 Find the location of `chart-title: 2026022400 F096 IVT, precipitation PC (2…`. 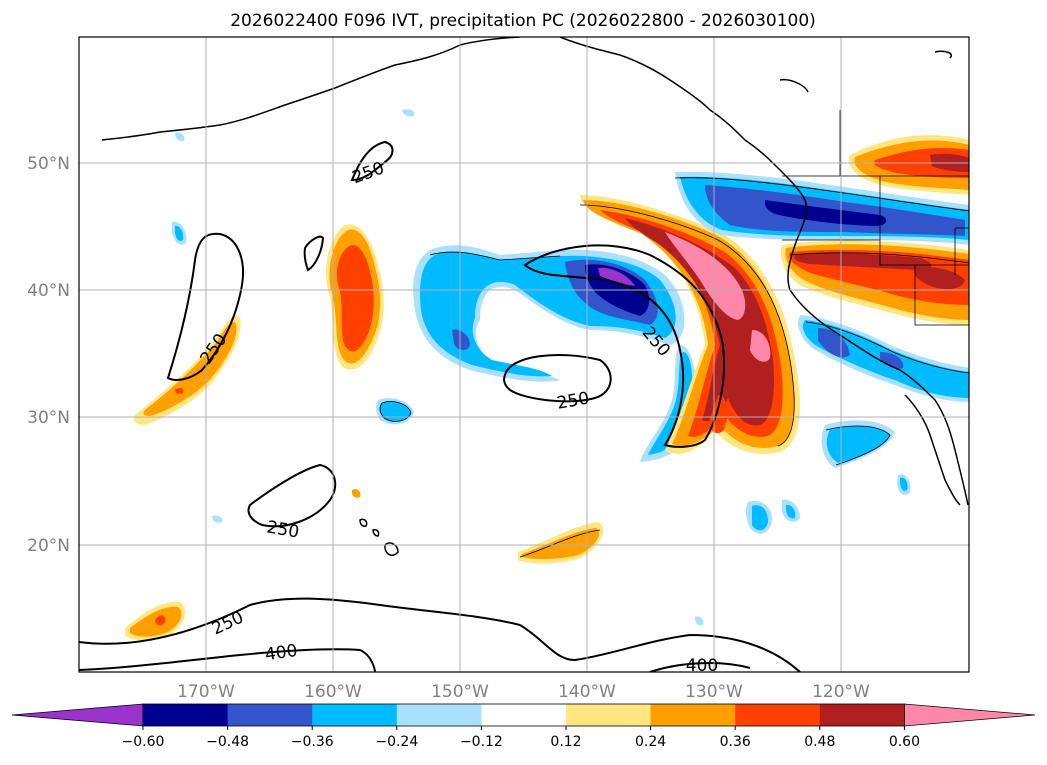

chart-title: 2026022400 F096 IVT, precipitation PC (2… is located at coordinates (523, 21).